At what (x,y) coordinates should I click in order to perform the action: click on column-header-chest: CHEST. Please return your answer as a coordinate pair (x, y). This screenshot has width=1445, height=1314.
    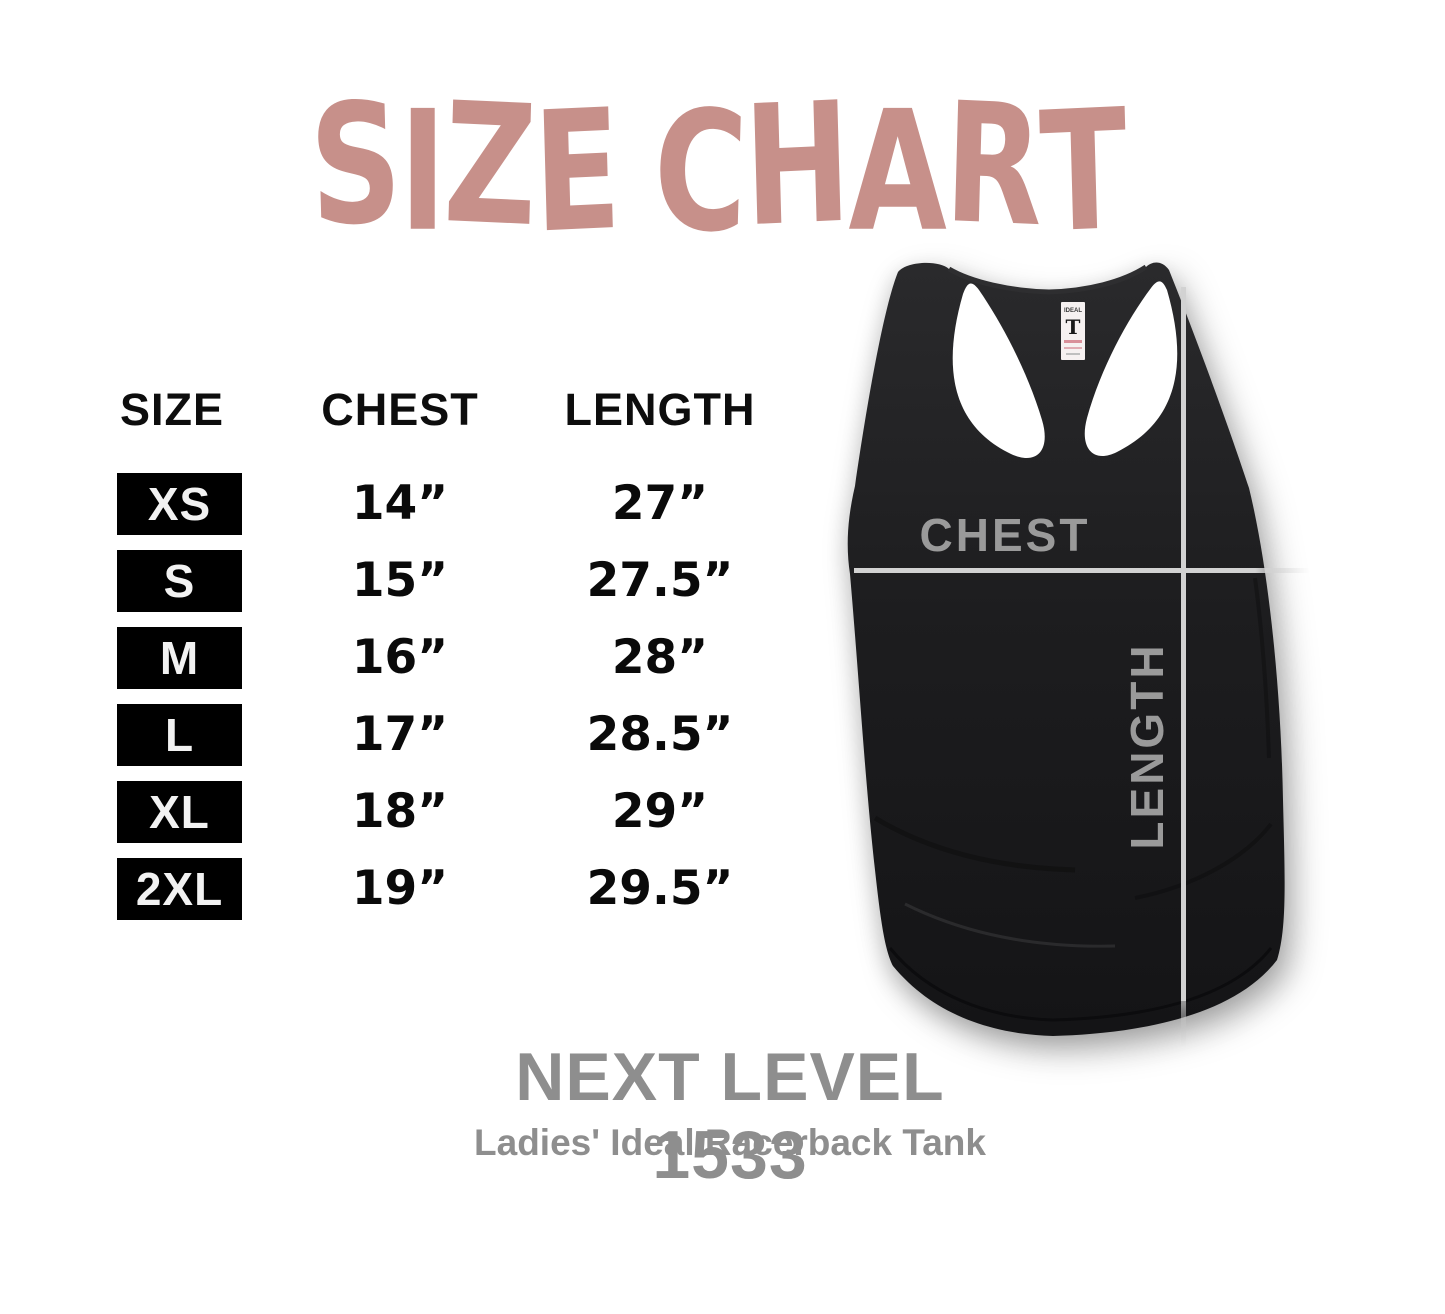
    Looking at the image, I should click on (400, 409).